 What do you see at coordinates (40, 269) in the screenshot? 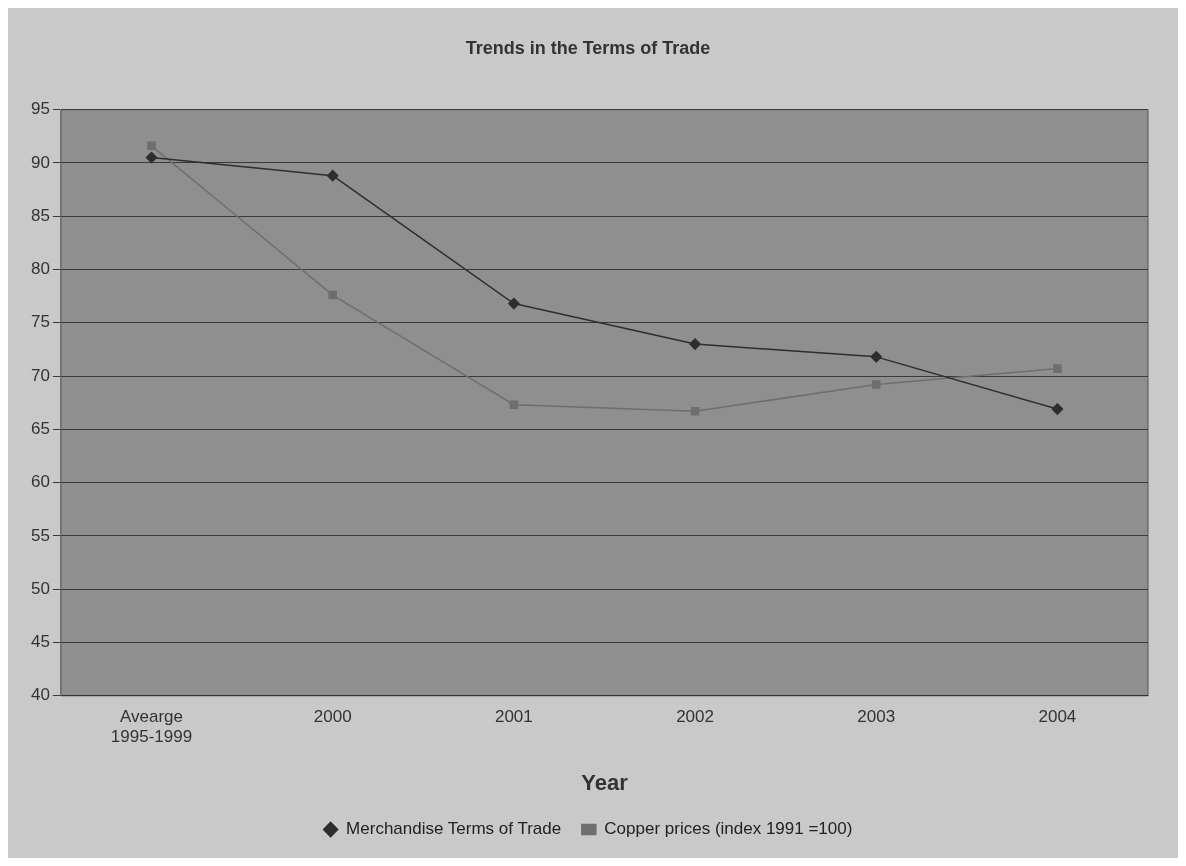
I see `y-tick-label: 80` at bounding box center [40, 269].